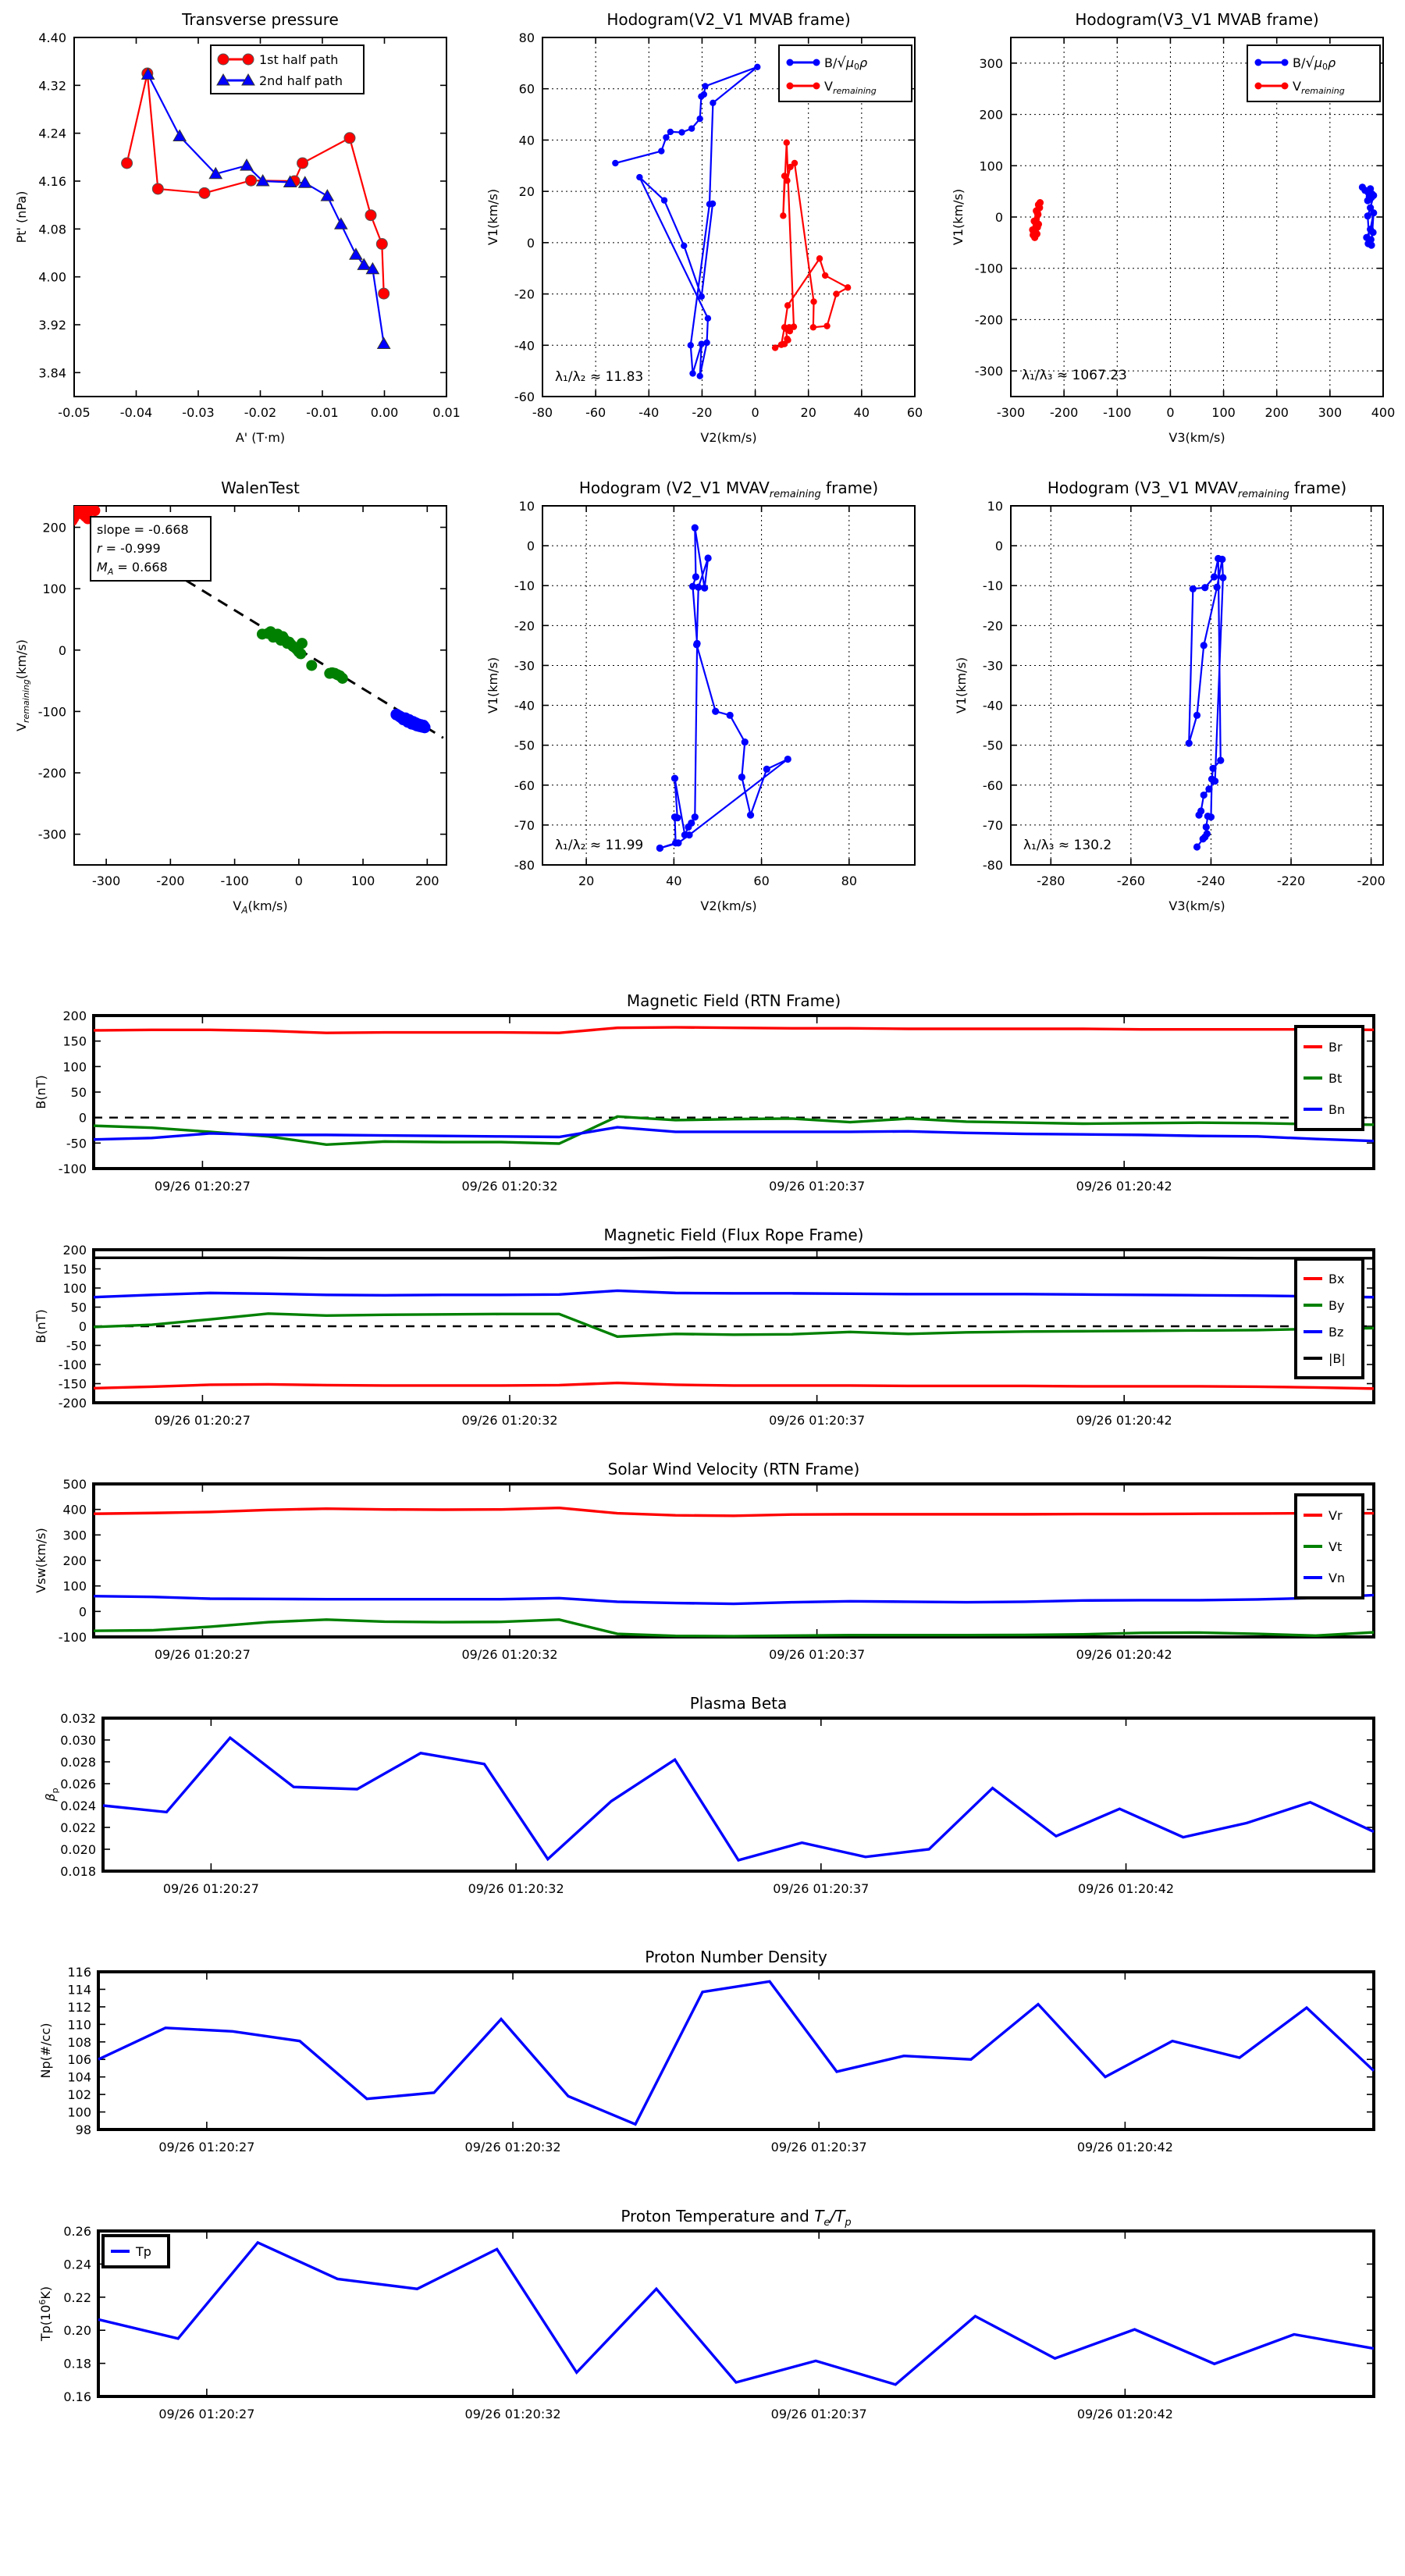 This screenshot has width=1405, height=2576. Describe the element at coordinates (198, 412) in the screenshot. I see `xtick-label: -0.03` at that location.